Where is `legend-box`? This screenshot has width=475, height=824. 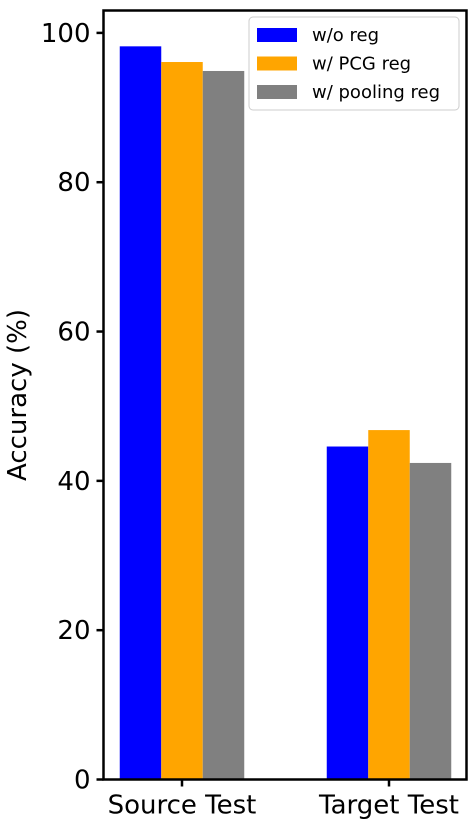
legend-box is located at coordinates (354, 63).